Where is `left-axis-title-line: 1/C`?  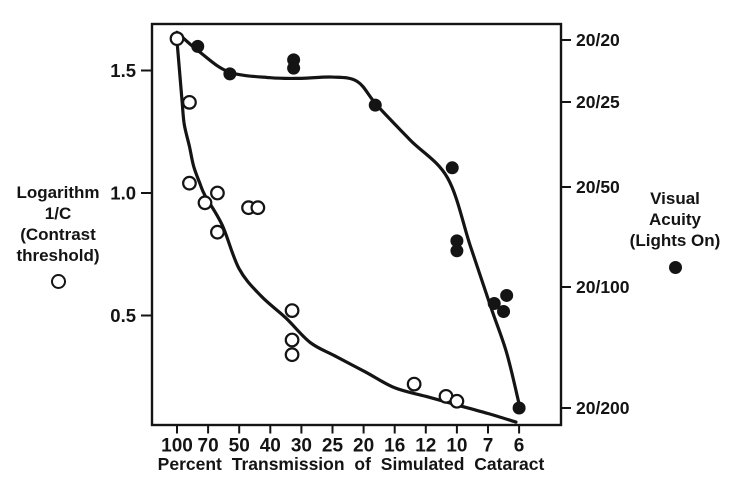
left-axis-title-line: 1/C is located at coordinates (58, 213).